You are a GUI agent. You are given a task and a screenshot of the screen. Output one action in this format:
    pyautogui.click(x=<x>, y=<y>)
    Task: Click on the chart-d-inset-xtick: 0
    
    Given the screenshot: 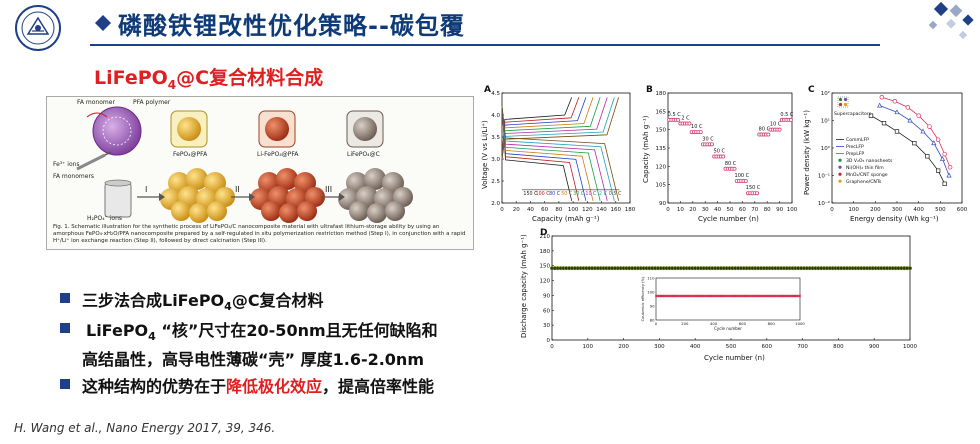 What is the action you would take?
    pyautogui.click(x=656, y=323)
    